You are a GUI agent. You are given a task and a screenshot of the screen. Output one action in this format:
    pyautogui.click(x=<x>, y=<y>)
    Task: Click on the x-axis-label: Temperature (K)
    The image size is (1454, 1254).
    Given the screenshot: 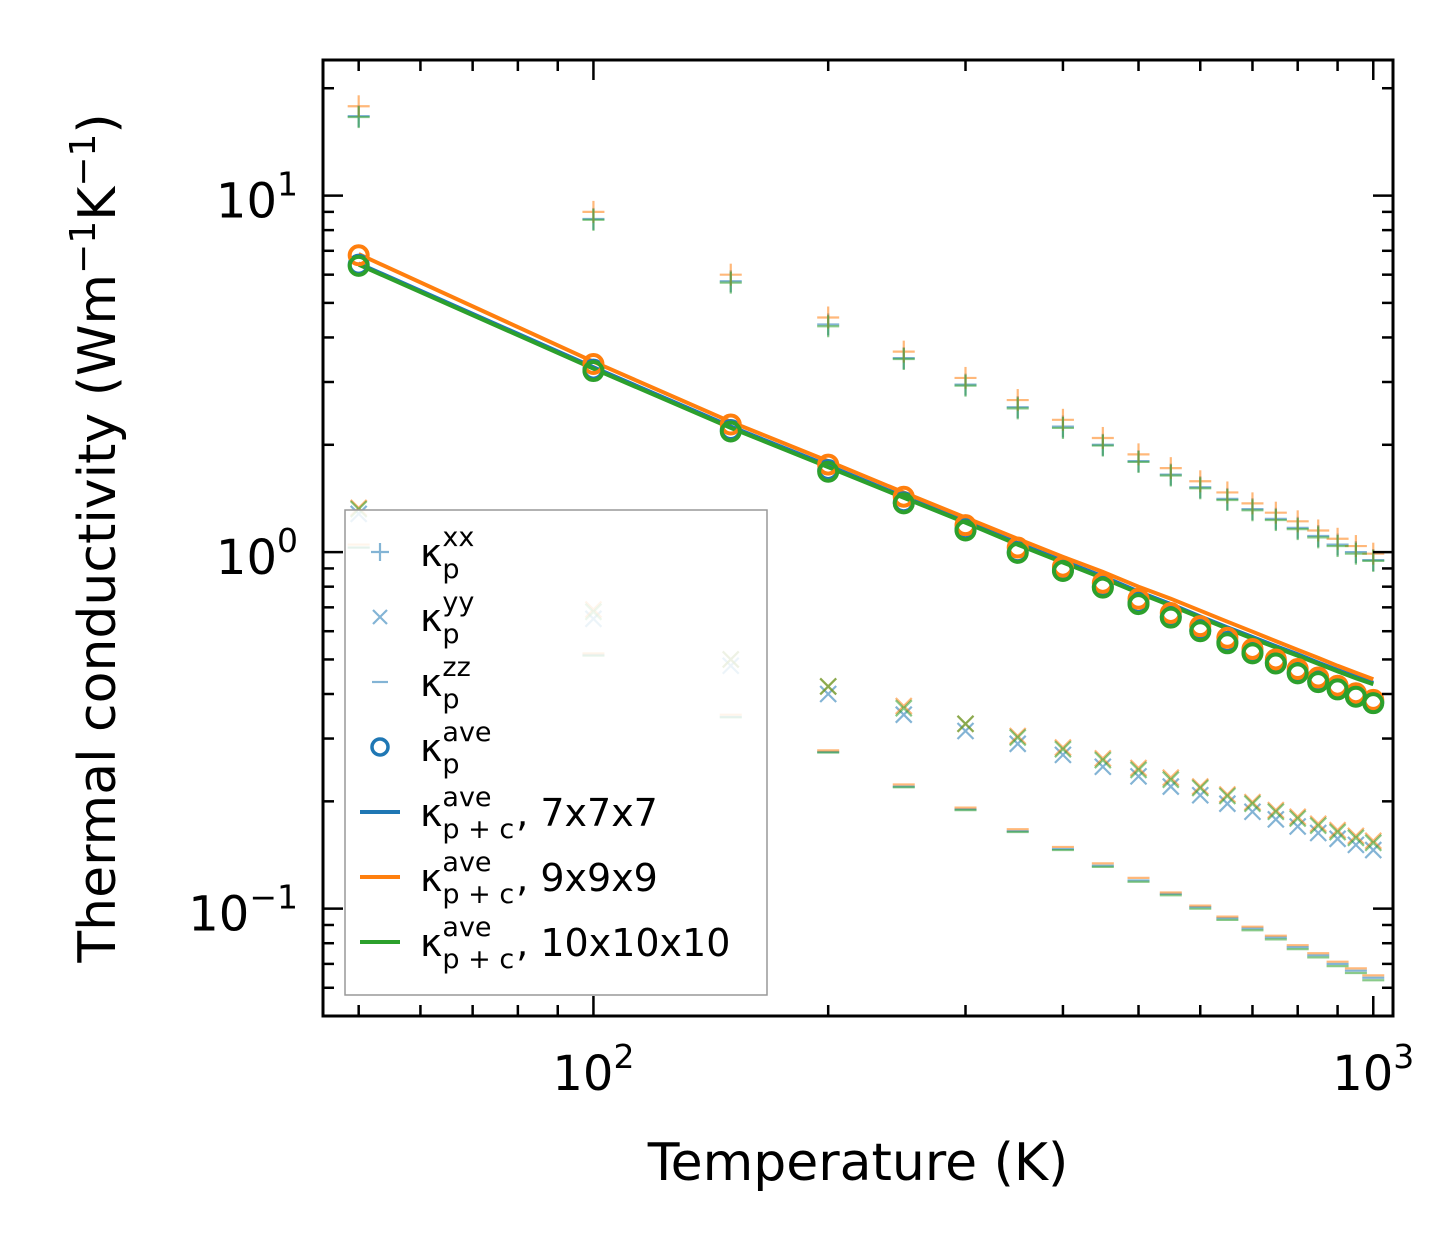 What is the action you would take?
    pyautogui.click(x=858, y=1163)
    